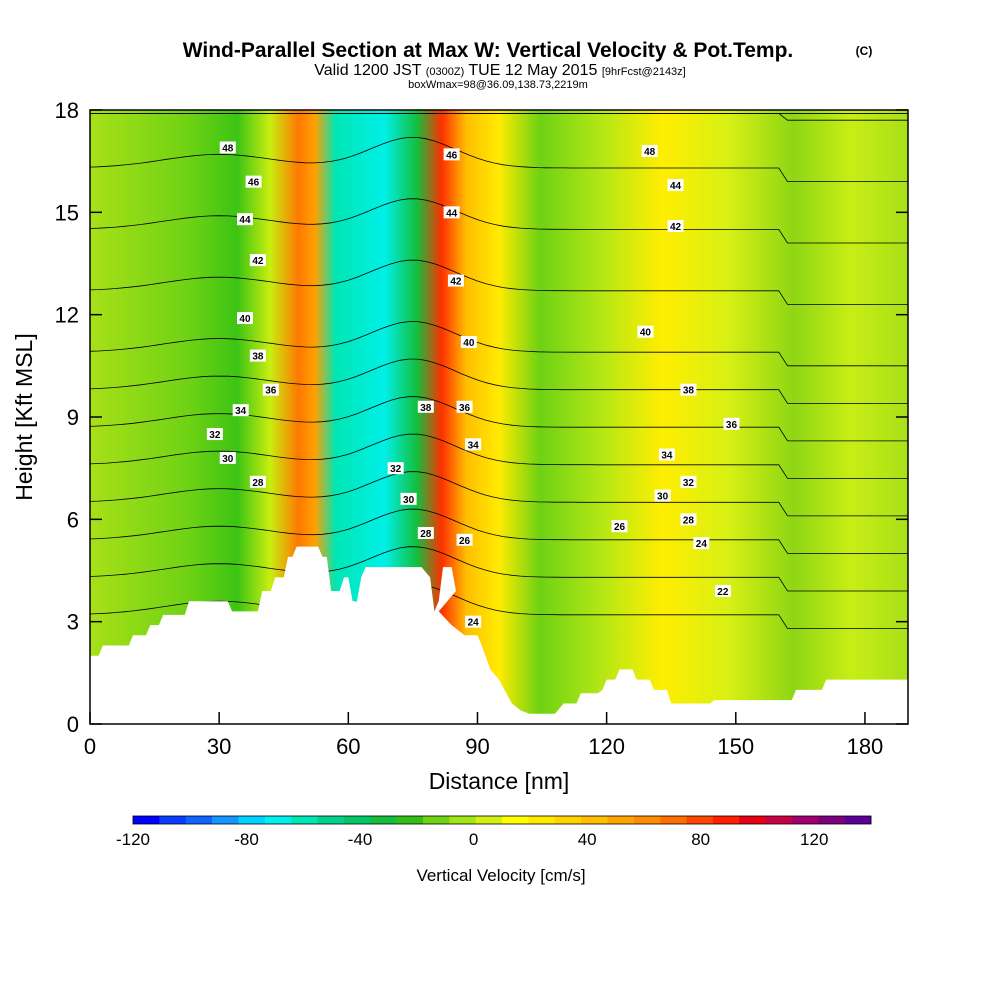 This screenshot has height=1000, width=1000. I want to click on colorbar-tick-label: 0, so click(473, 839).